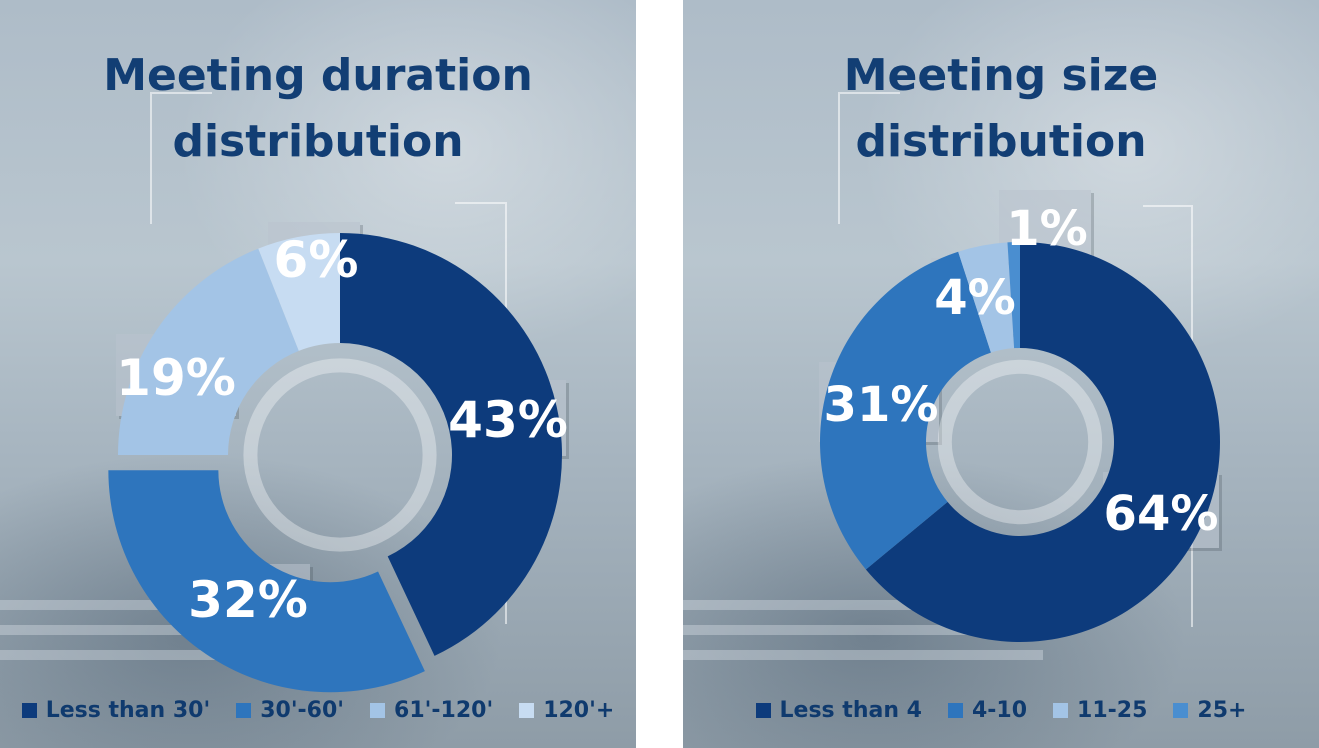  Describe the element at coordinates (1013, 295) in the screenshot. I see `donut-slice-25-` at that location.